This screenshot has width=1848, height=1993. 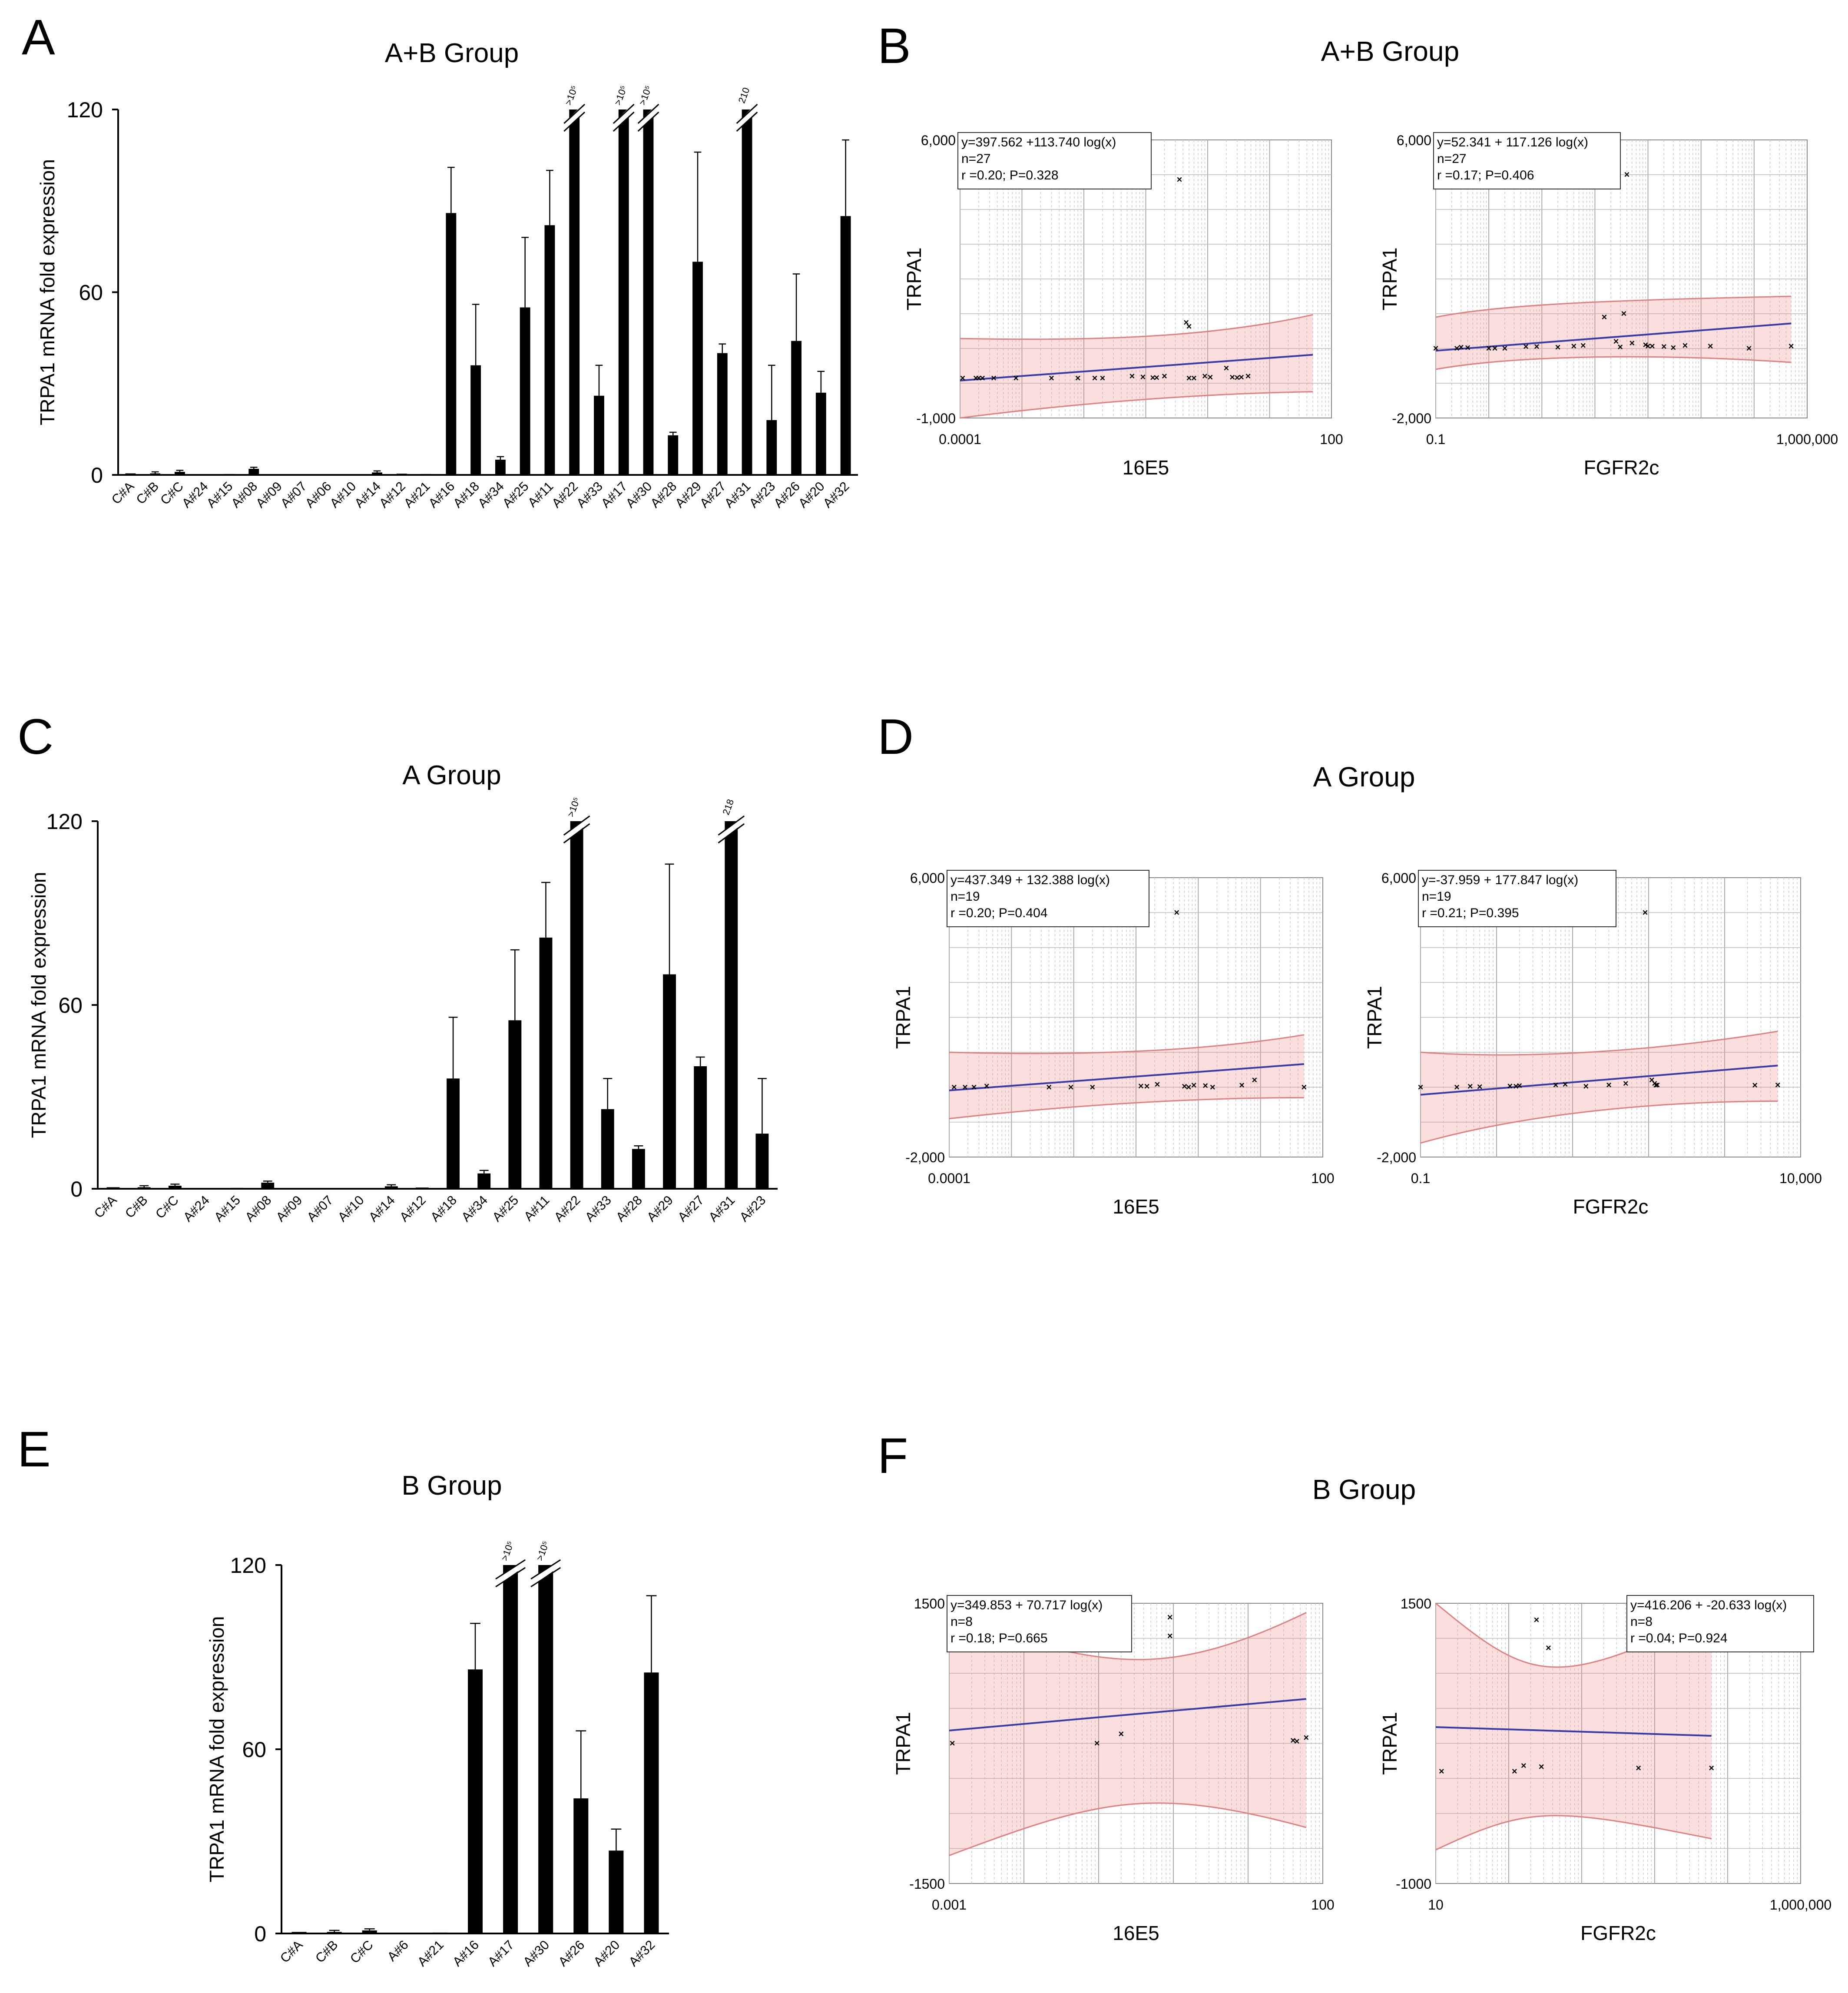 I want to click on a-bar-a16, so click(x=451, y=344).